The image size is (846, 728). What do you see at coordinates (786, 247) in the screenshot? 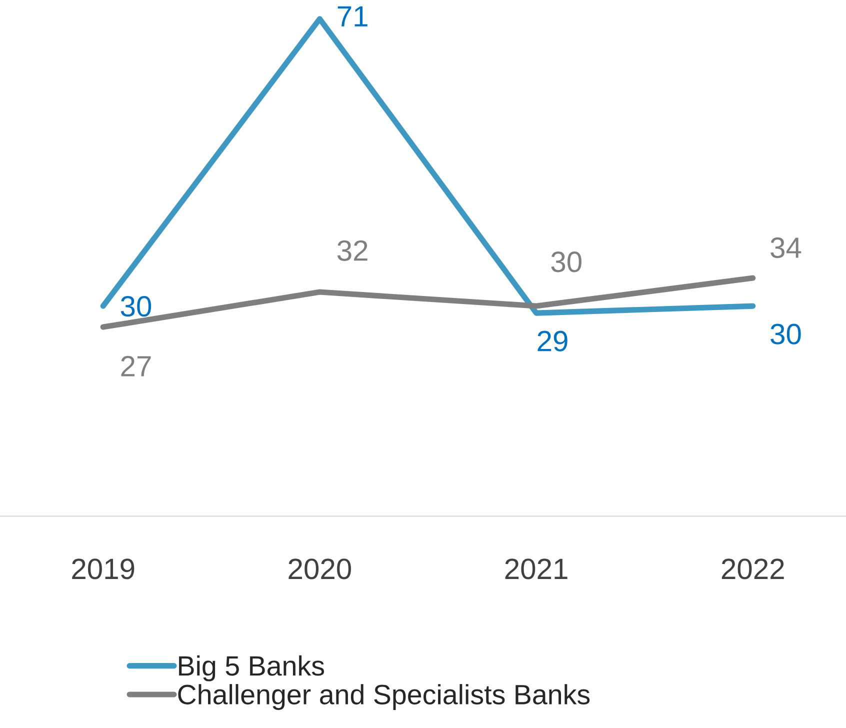
I see `data-label: 34` at bounding box center [786, 247].